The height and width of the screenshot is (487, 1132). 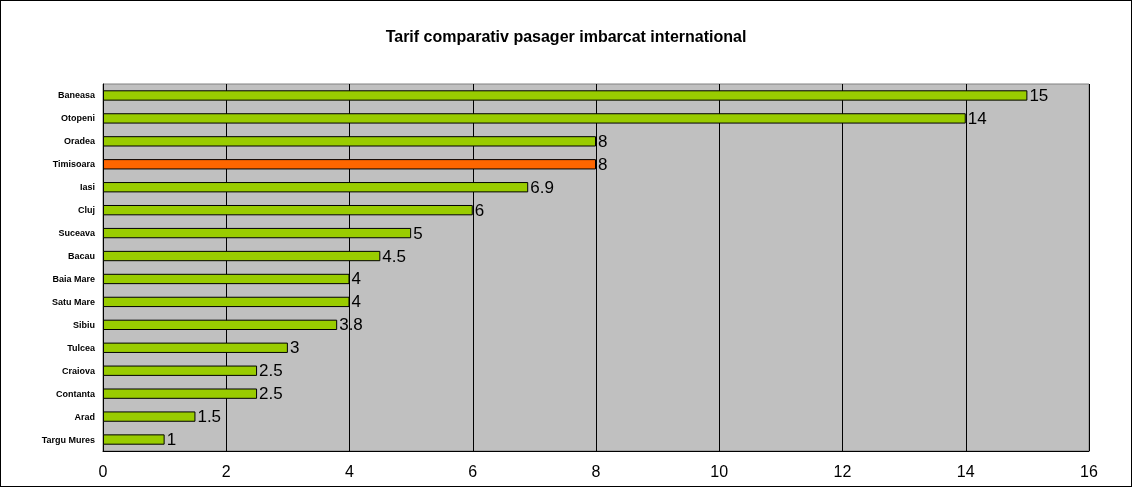 What do you see at coordinates (76, 393) in the screenshot?
I see `y-tick-label: Contanta` at bounding box center [76, 393].